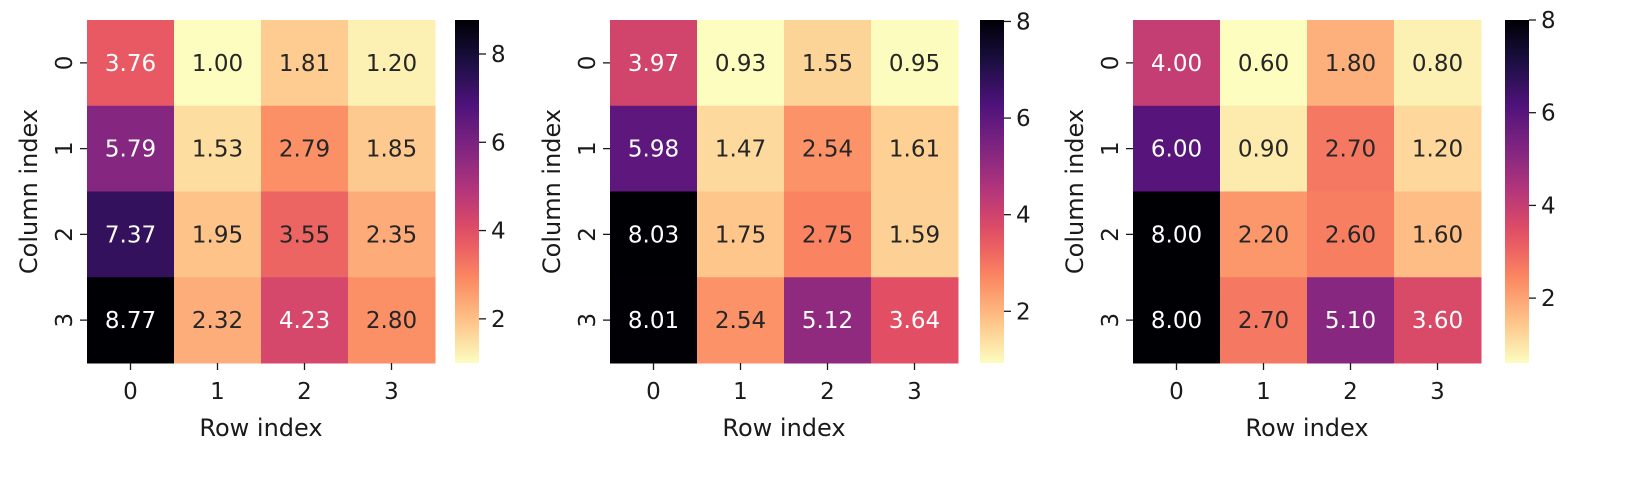  What do you see at coordinates (914, 150) in the screenshot?
I see `cell-value-label: 1.61` at bounding box center [914, 150].